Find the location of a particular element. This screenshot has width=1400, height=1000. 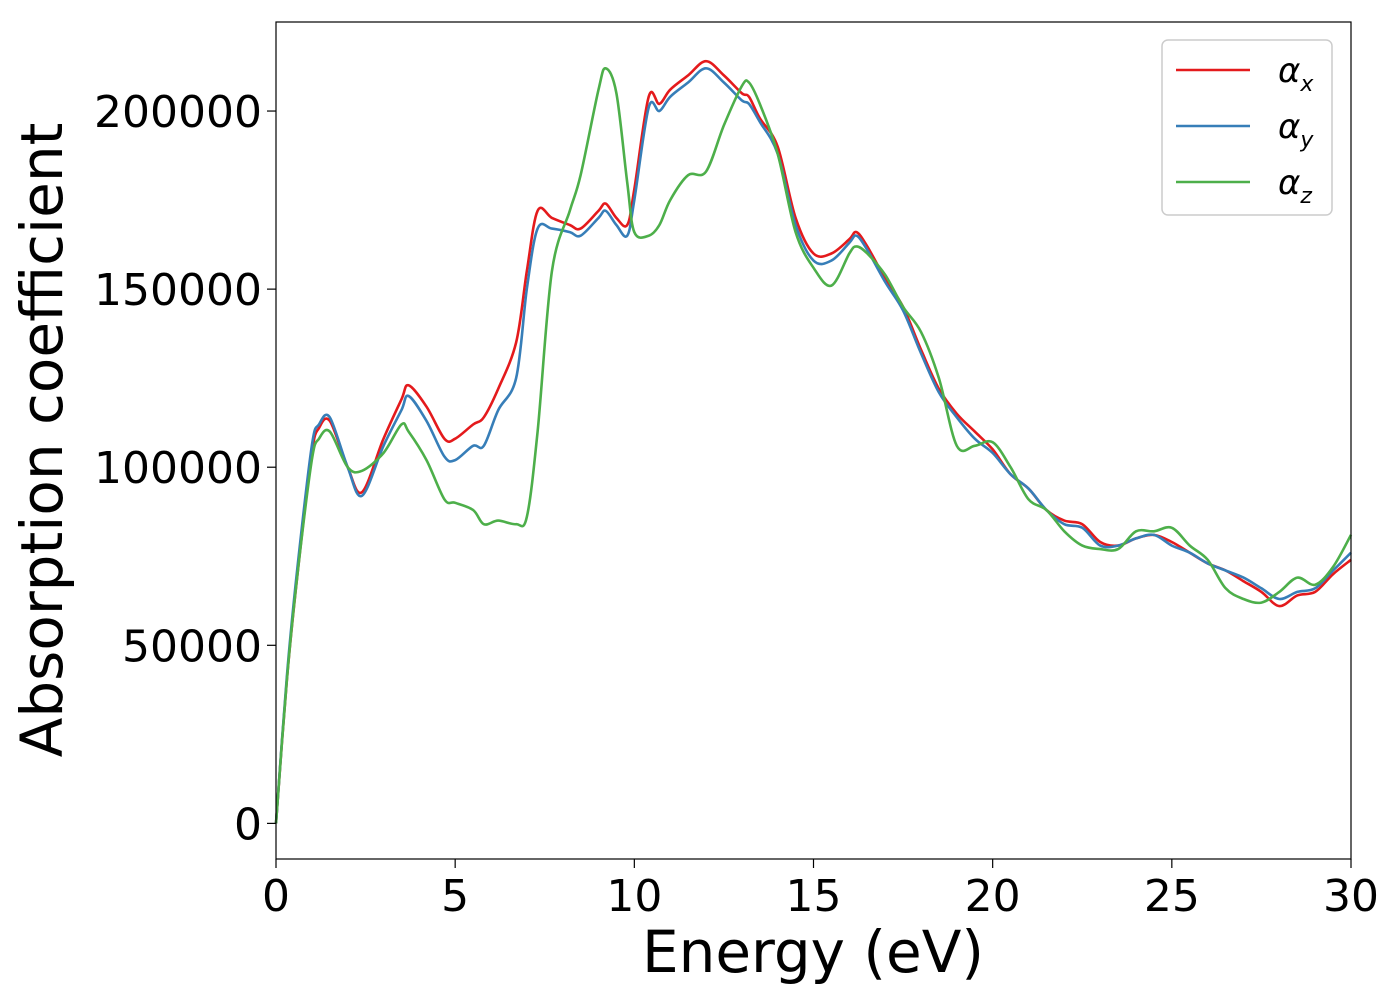

y-tick-label: 100000 is located at coordinates (178, 468).